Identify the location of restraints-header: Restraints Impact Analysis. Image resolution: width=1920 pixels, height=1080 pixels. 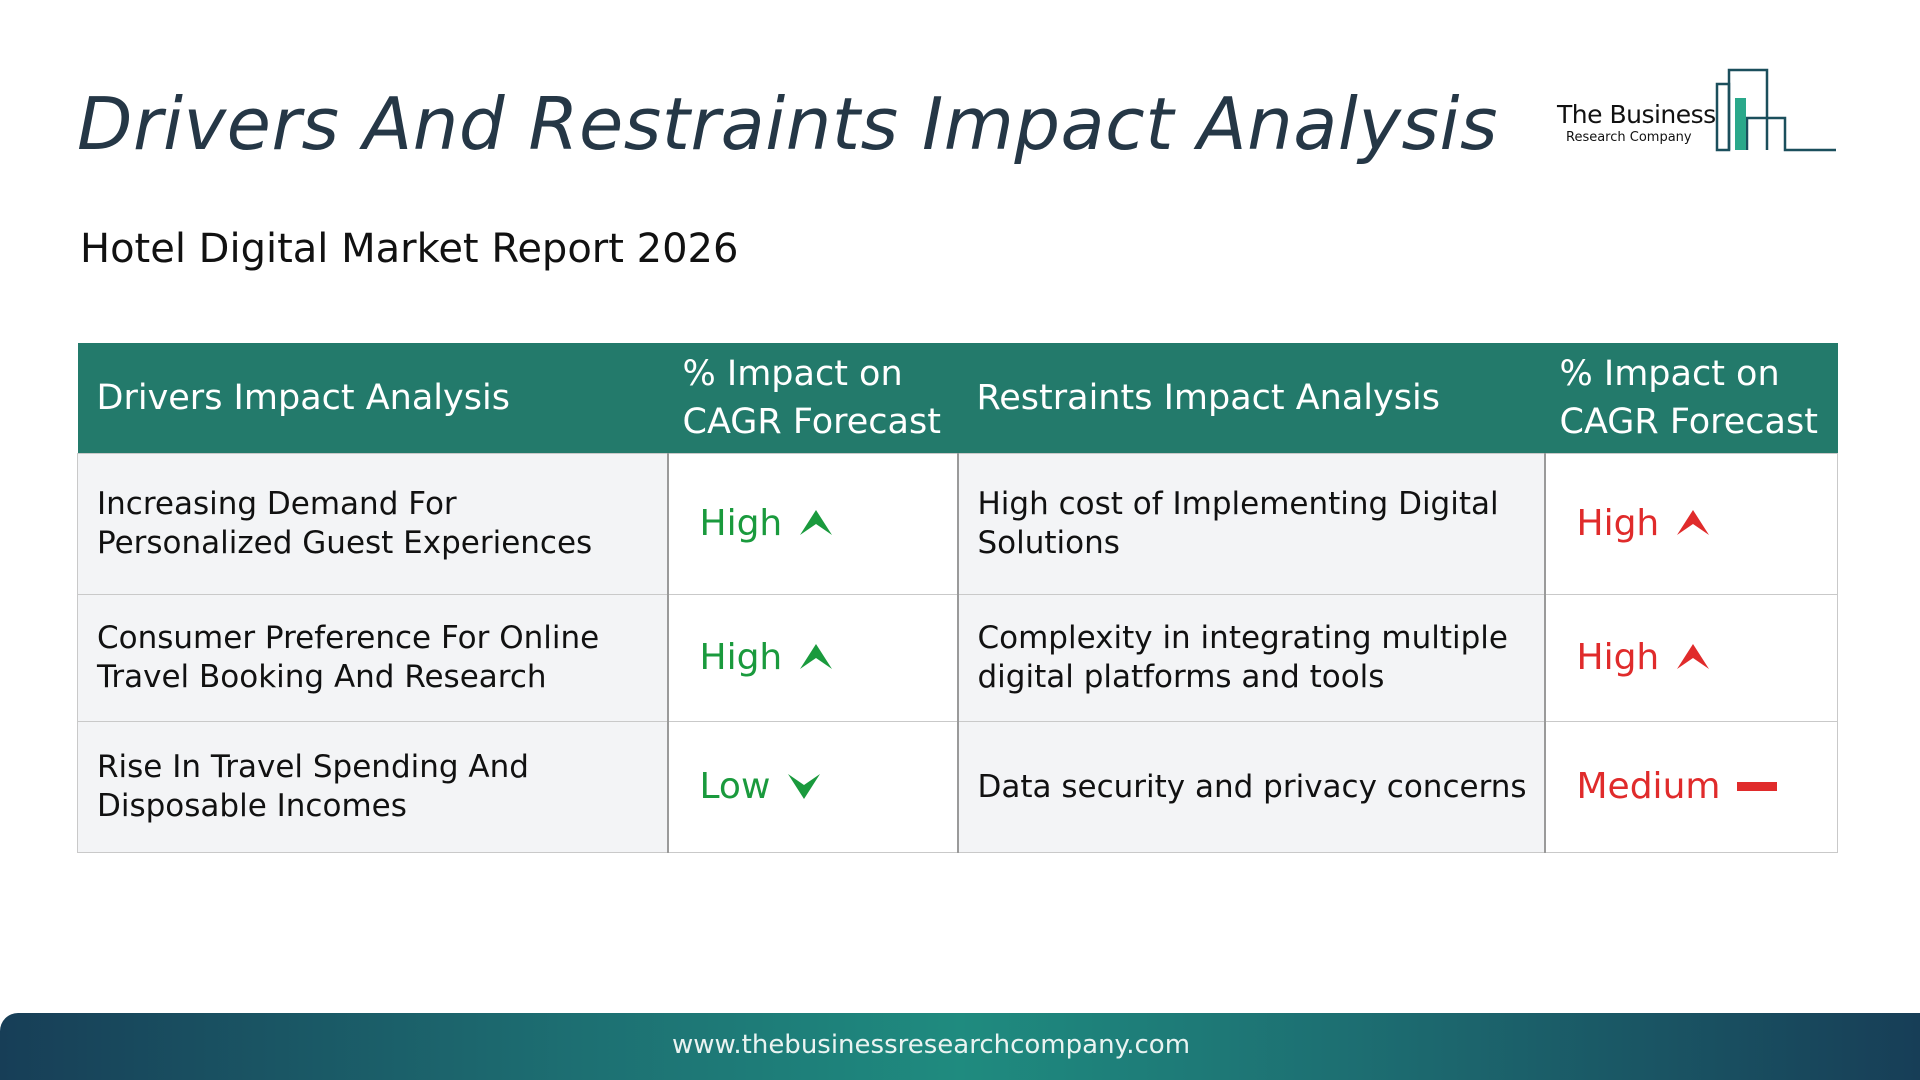
(1251, 398).